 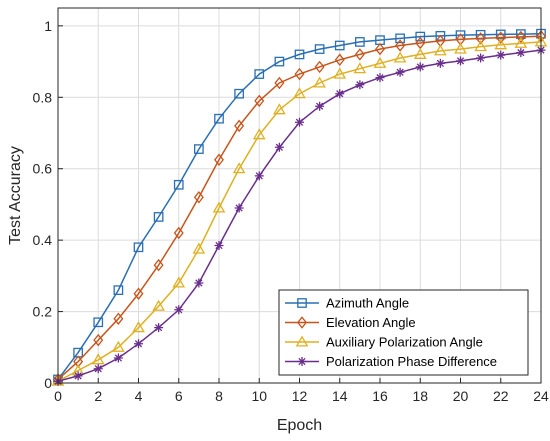 What do you see at coordinates (259, 396) in the screenshot?
I see `x-tick-label: 10` at bounding box center [259, 396].